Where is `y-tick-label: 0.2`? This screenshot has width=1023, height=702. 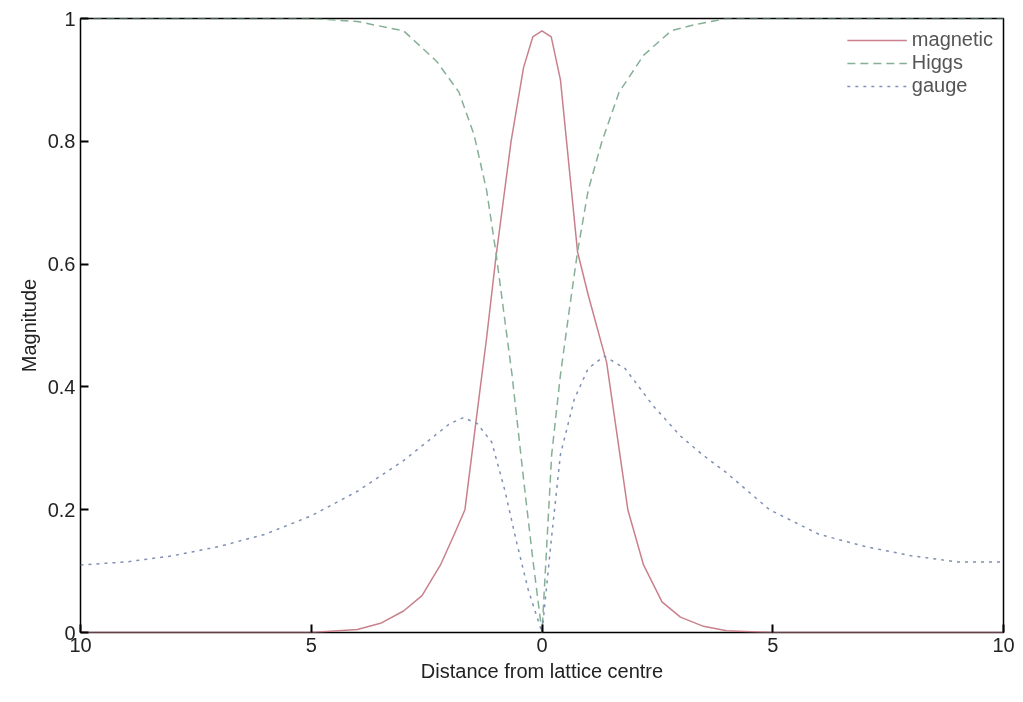 y-tick-label: 0.2 is located at coordinates (61, 509).